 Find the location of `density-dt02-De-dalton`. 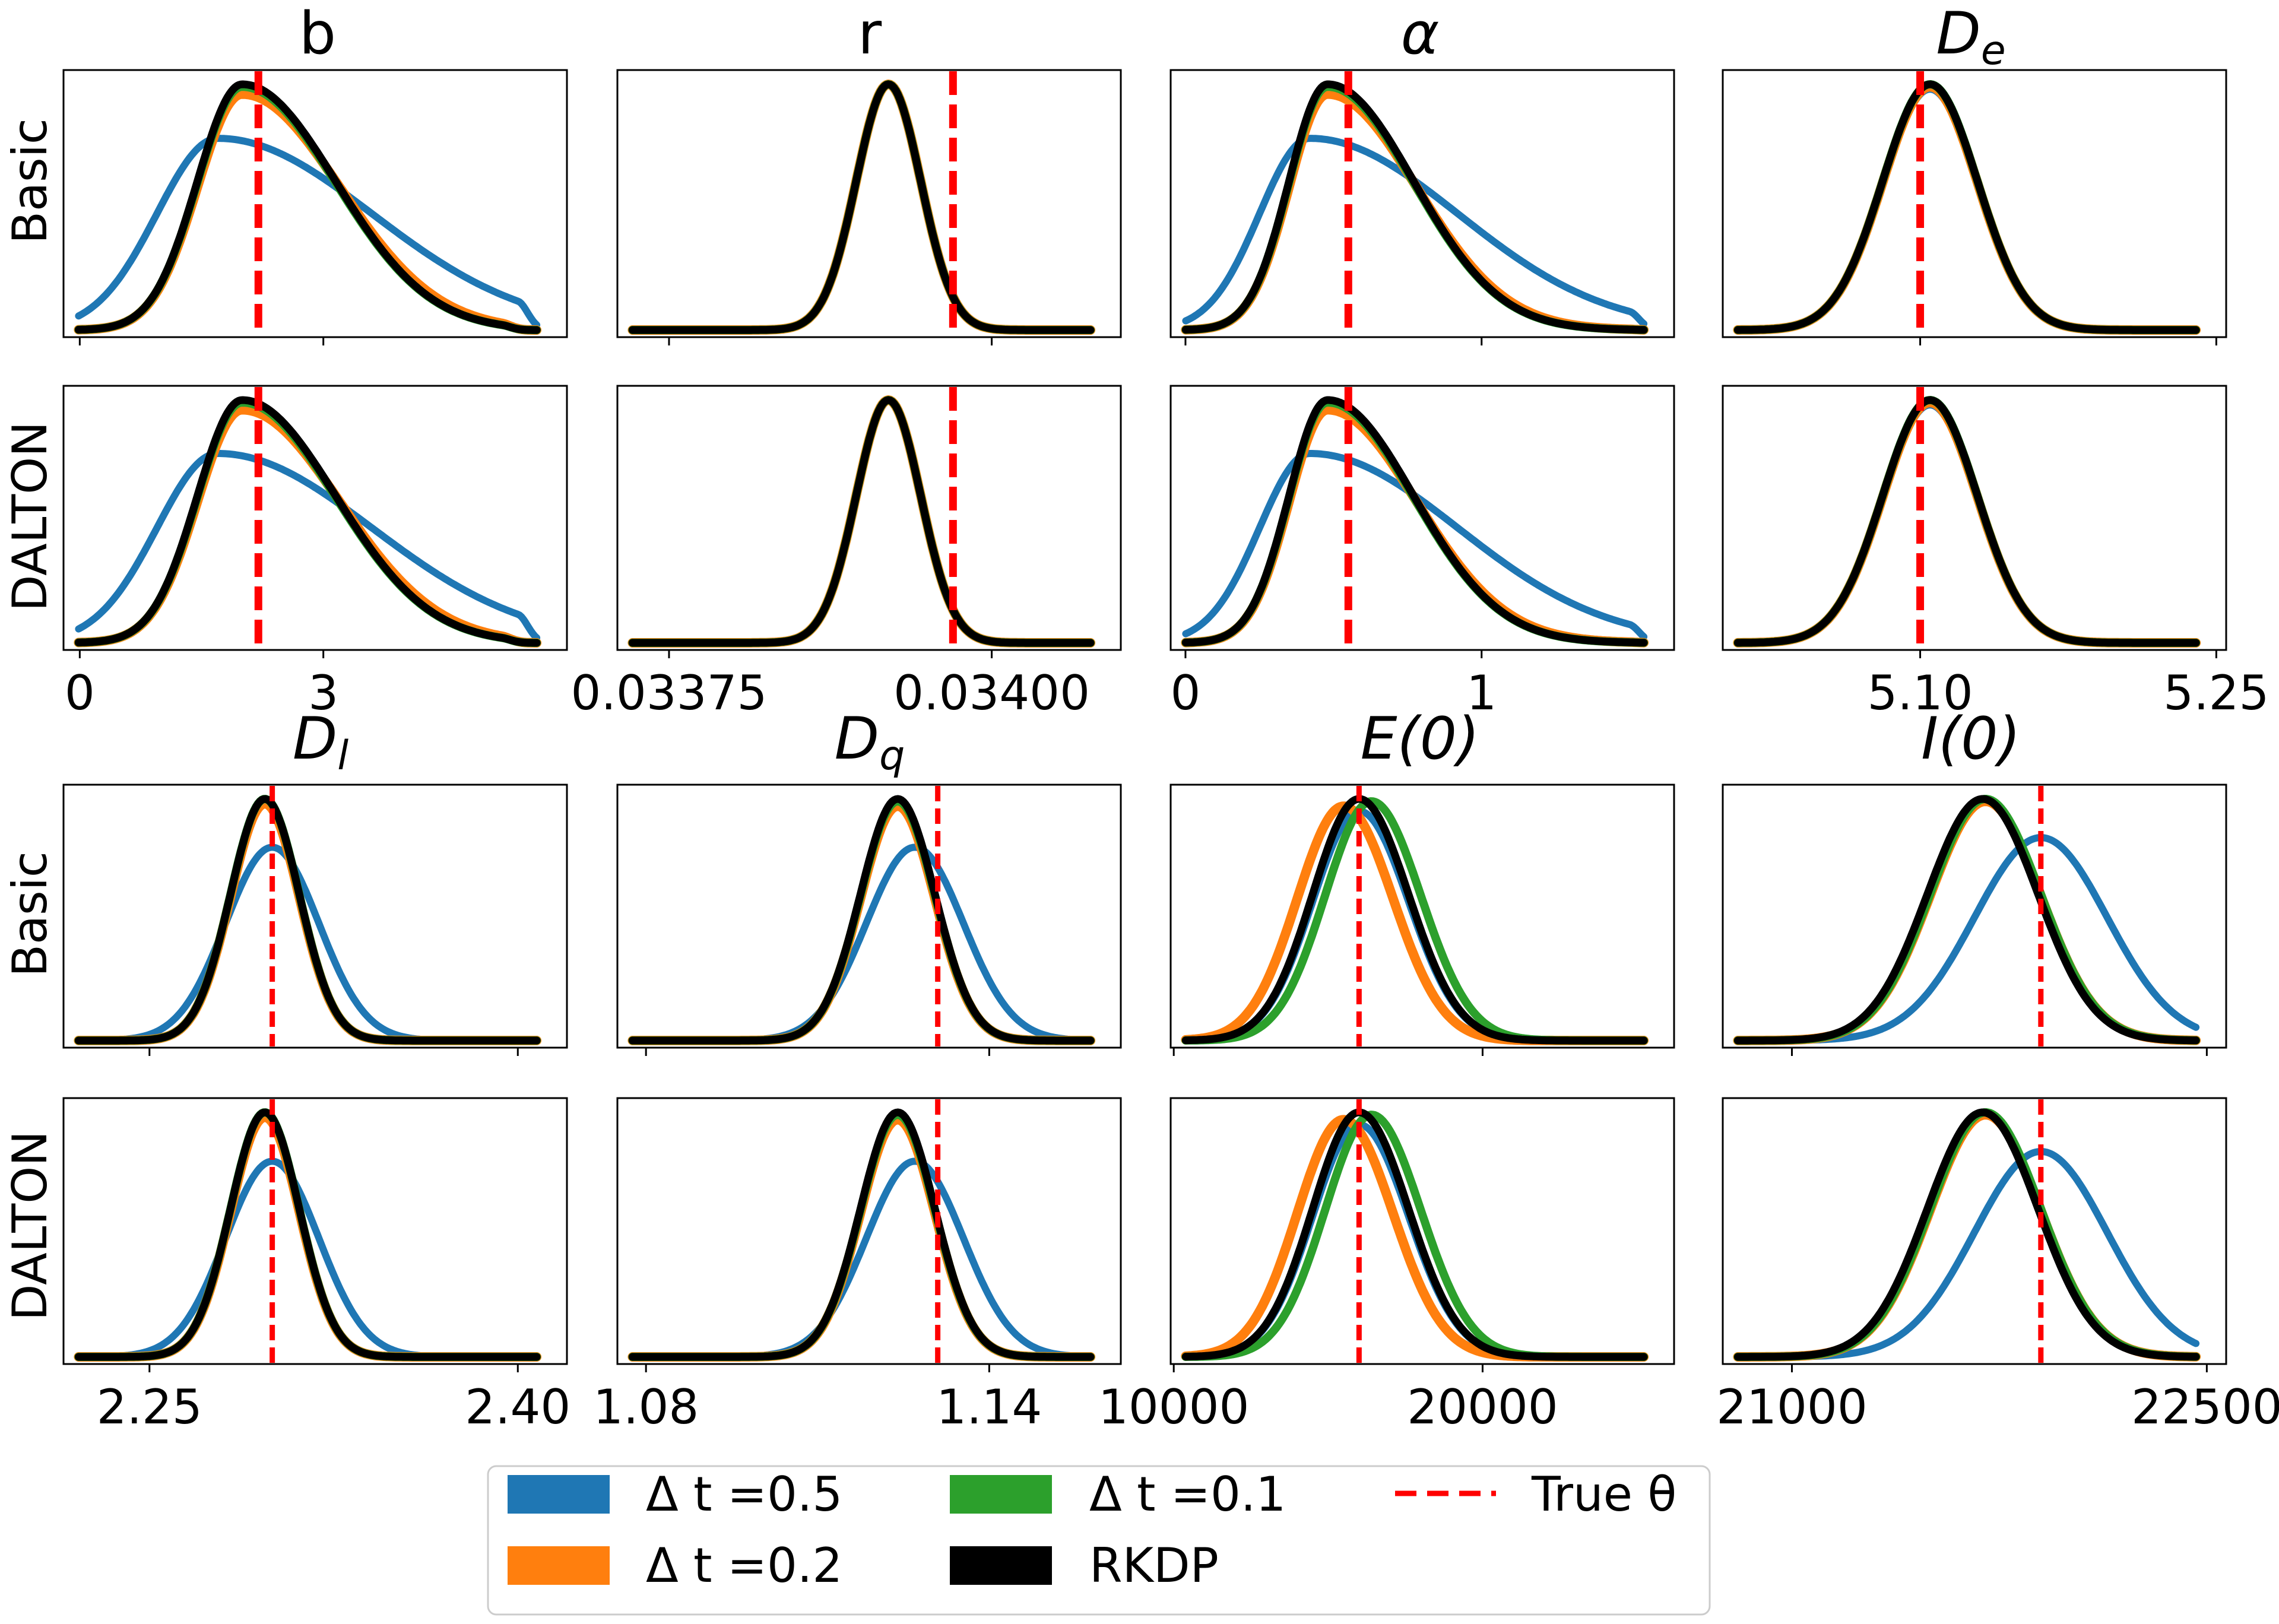

density-dt02-De-dalton is located at coordinates (1967, 523).